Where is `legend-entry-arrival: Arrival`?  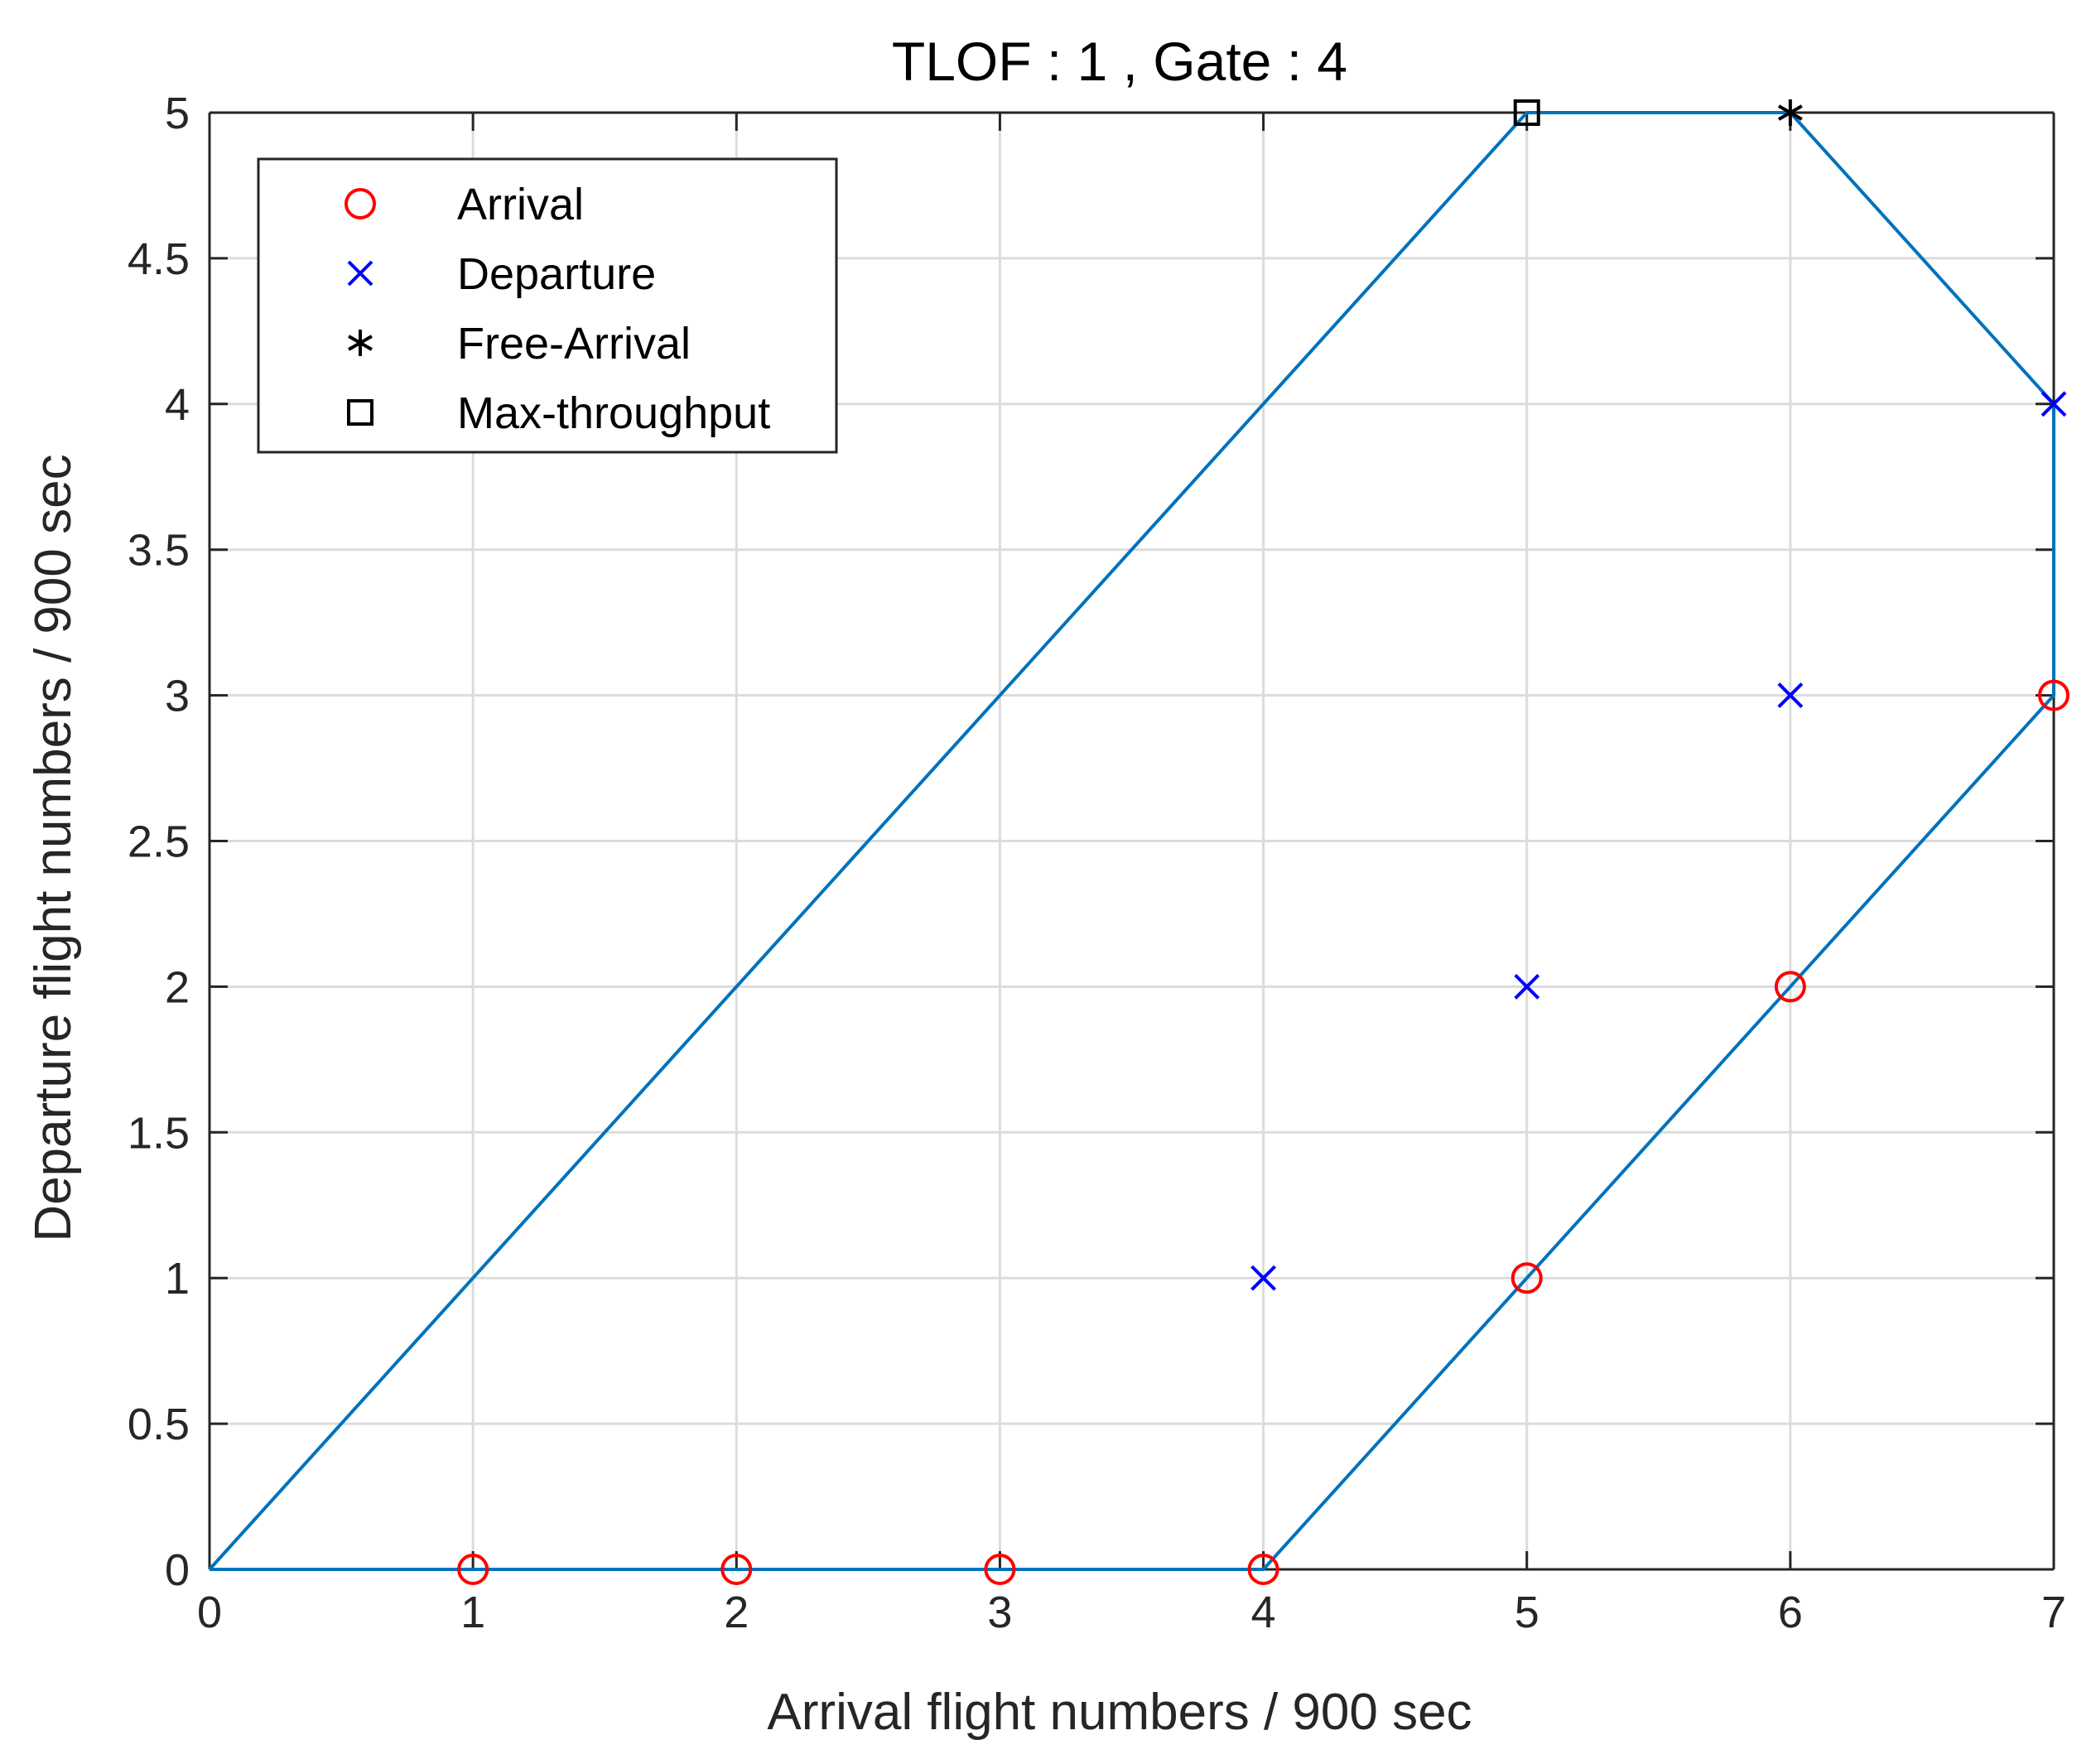 legend-entry-arrival: Arrival is located at coordinates (464, 204).